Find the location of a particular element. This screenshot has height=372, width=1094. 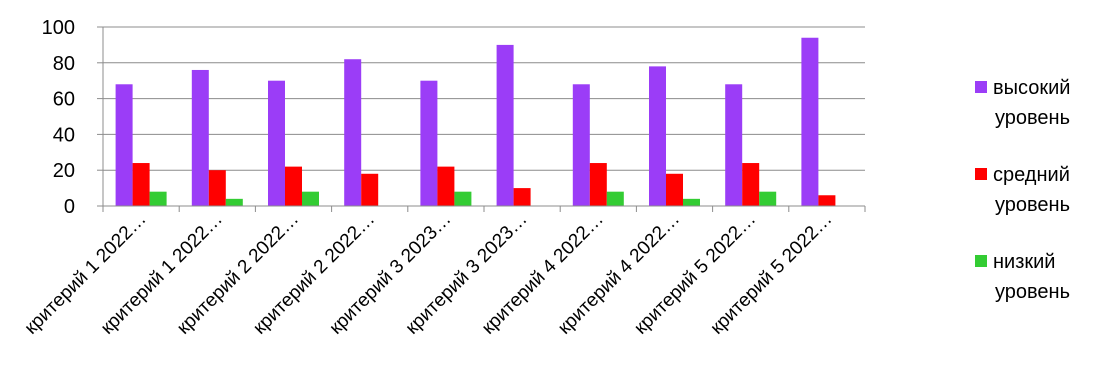

legend-label: средний is located at coordinates (1031, 175).